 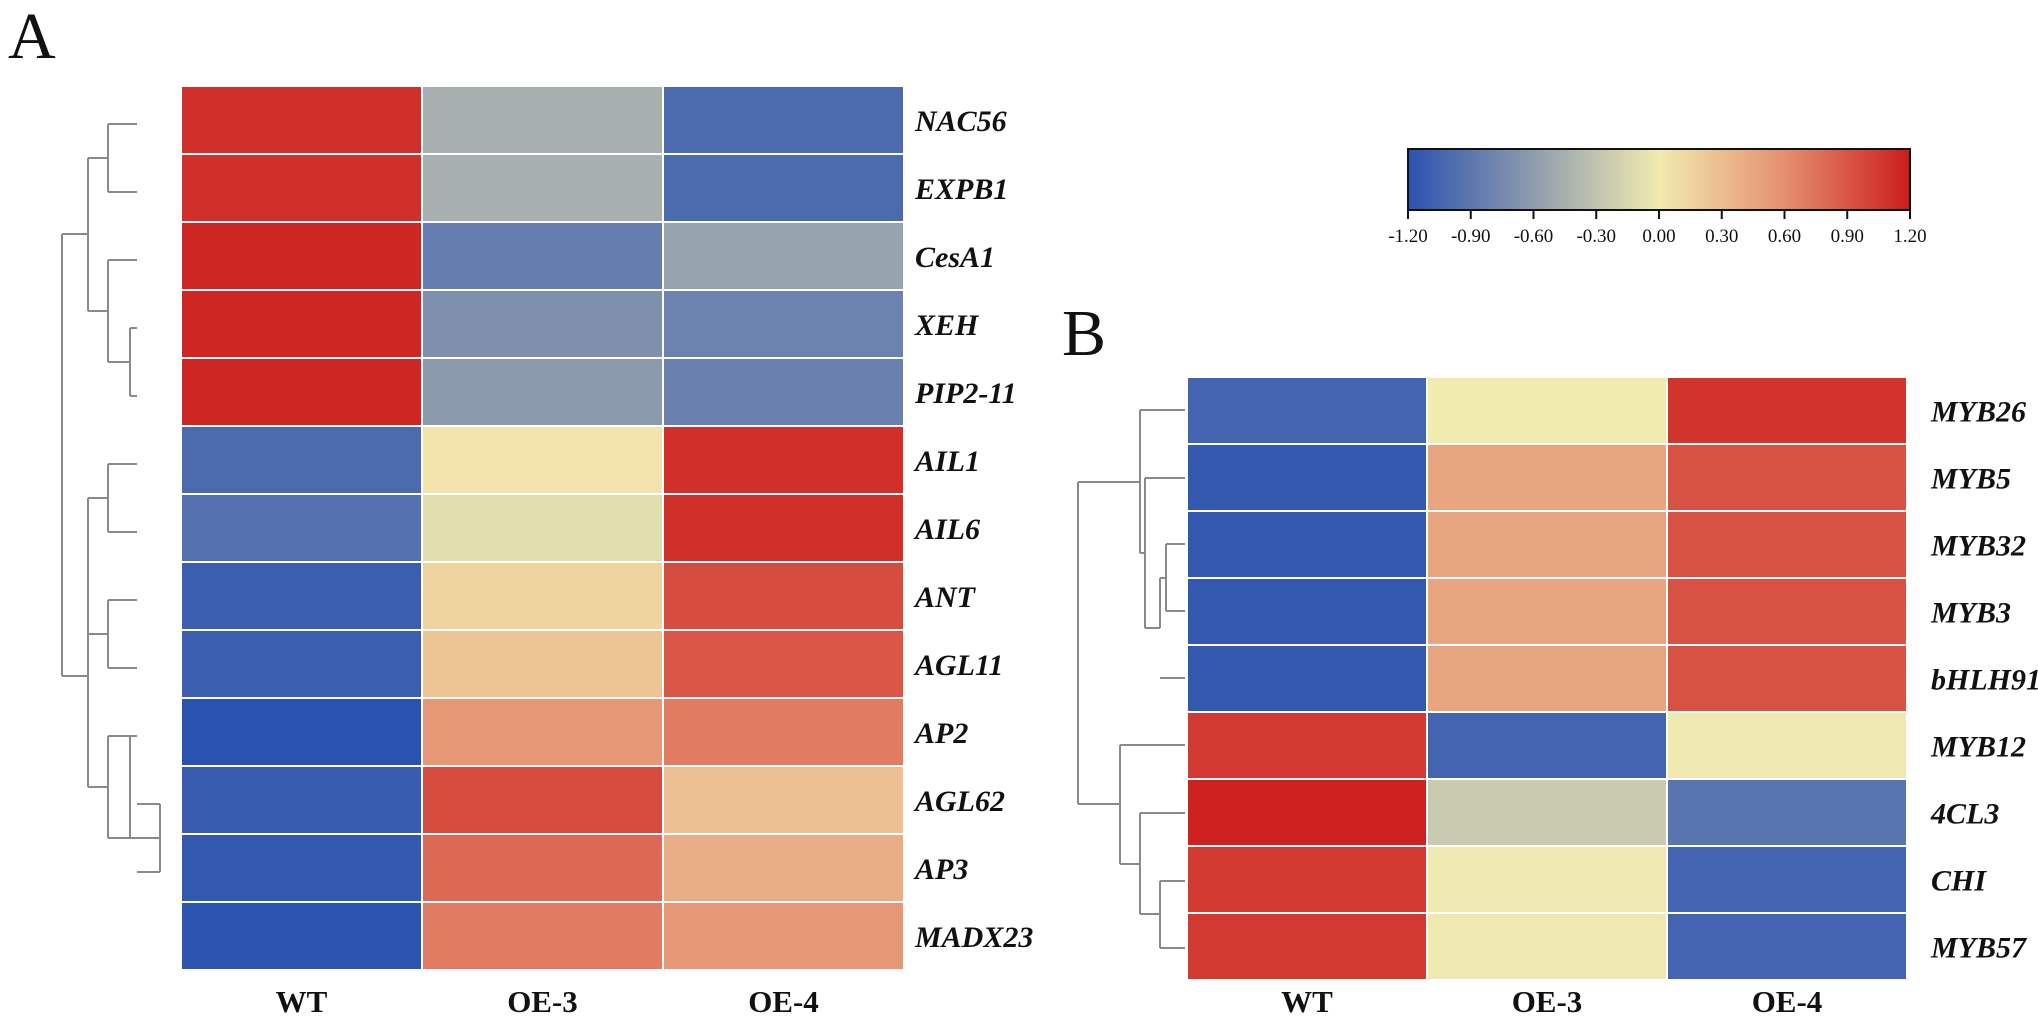 I want to click on heatmap-a-row-label-expb1: EXPB1, so click(x=961, y=189).